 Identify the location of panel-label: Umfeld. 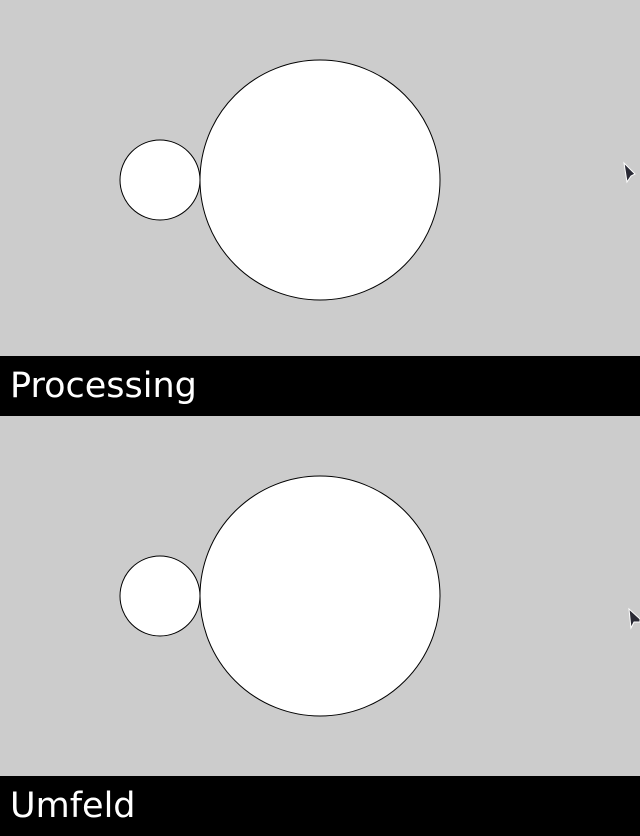
(320, 806).